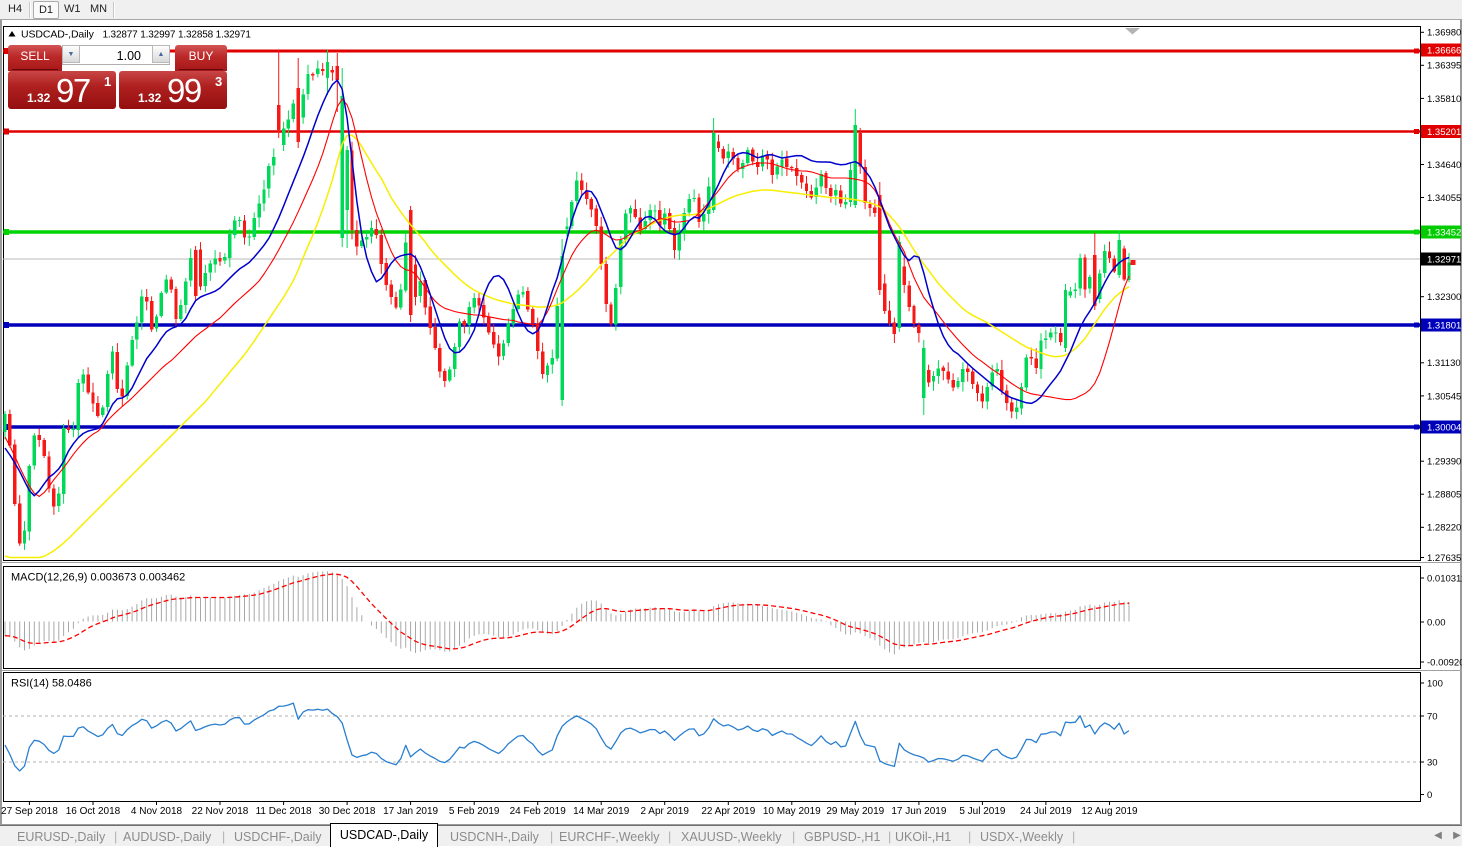 The height and width of the screenshot is (847, 1462). What do you see at coordinates (1046, 811) in the screenshot?
I see `svg-text: 24 Jul 2019` at bounding box center [1046, 811].